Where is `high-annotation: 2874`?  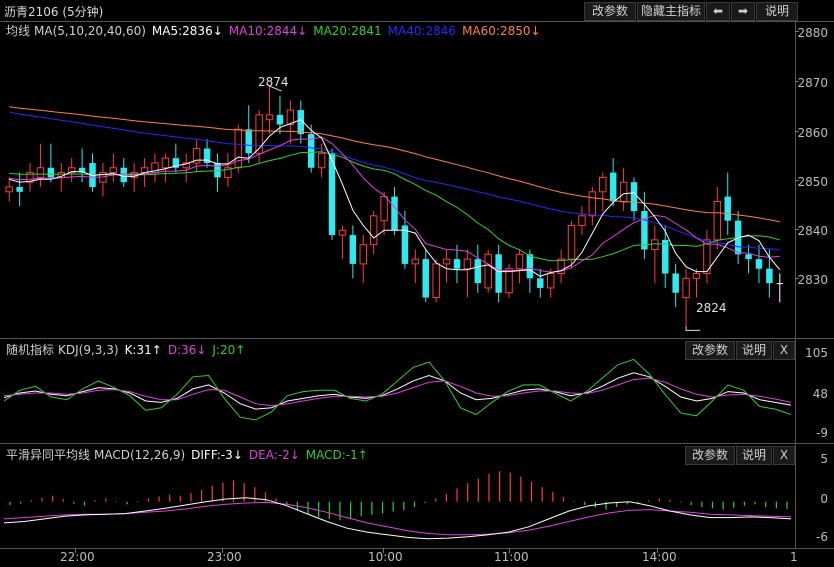
high-annotation: 2874 is located at coordinates (273, 82).